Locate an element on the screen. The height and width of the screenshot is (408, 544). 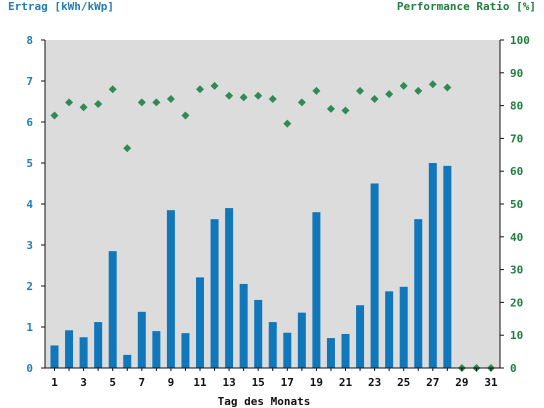
right-tick-label: 40 is located at coordinates (516, 237).